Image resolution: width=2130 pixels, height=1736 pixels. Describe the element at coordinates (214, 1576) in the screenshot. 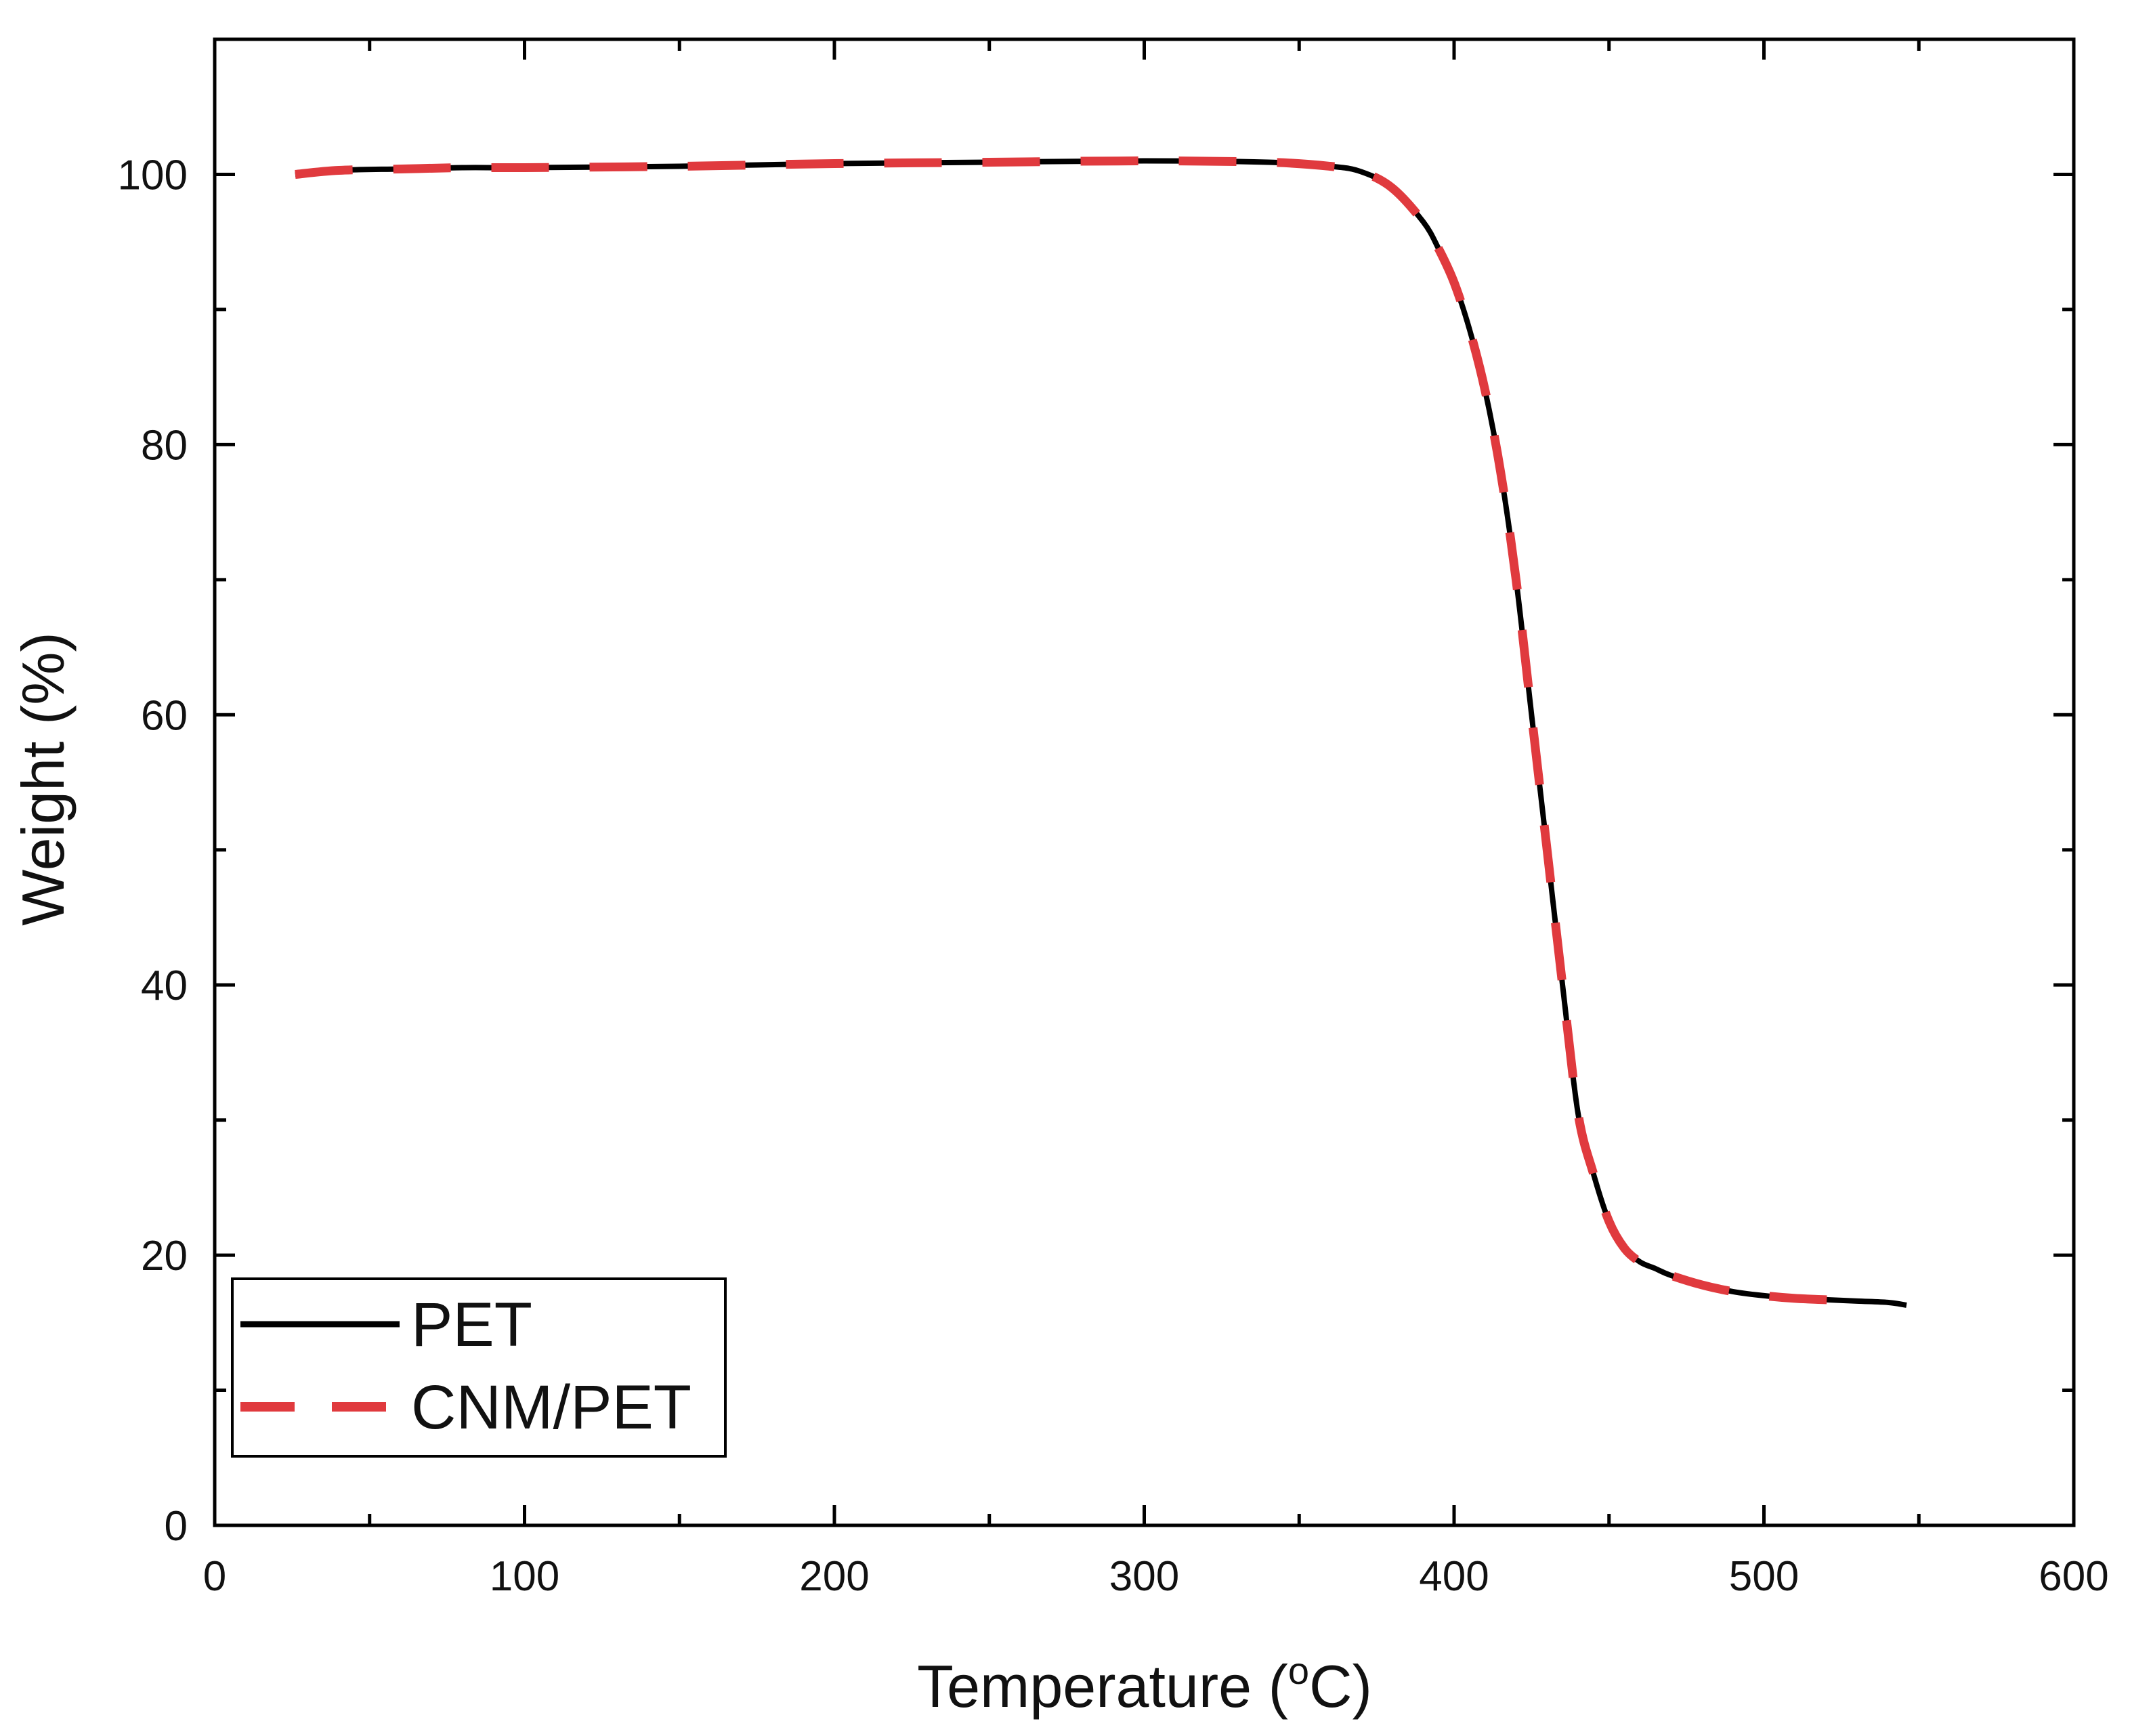

I see `x-tick-label: 0` at that location.